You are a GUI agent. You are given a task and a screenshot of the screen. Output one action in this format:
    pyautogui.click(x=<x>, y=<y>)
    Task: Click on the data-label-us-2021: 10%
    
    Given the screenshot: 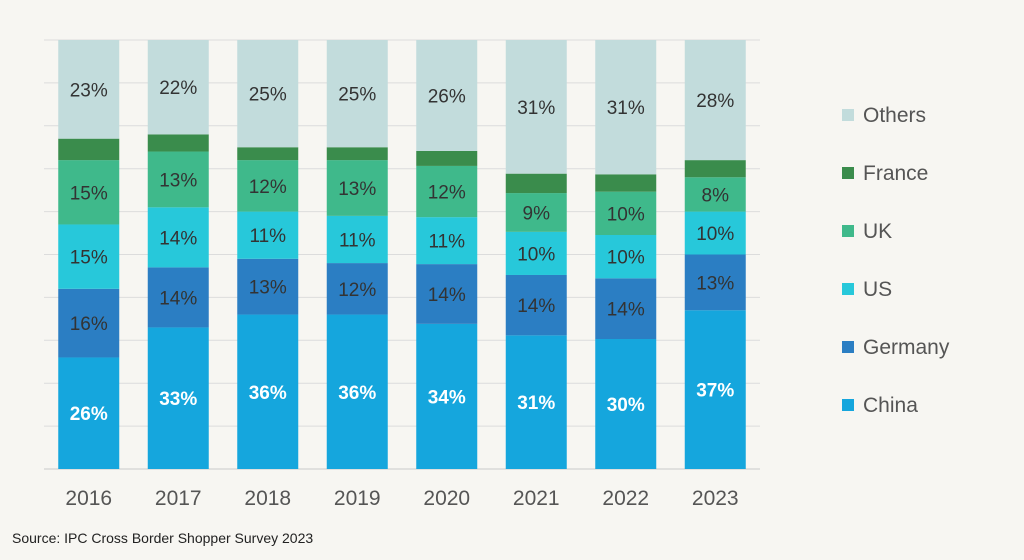 What is the action you would take?
    pyautogui.click(x=536, y=254)
    